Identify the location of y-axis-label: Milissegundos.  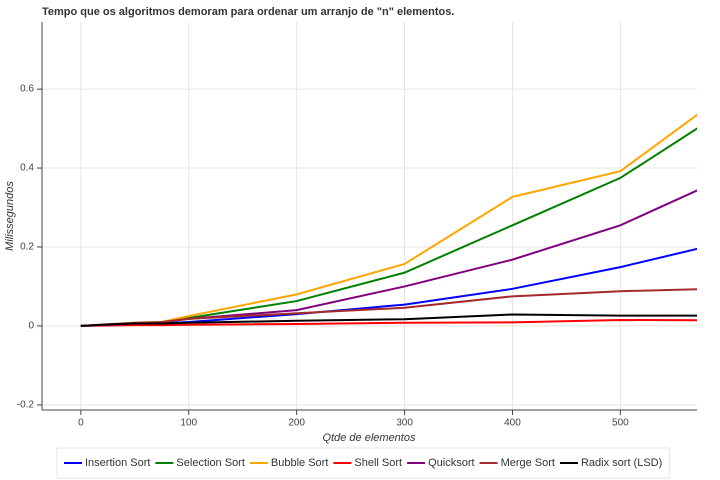
(10, 216).